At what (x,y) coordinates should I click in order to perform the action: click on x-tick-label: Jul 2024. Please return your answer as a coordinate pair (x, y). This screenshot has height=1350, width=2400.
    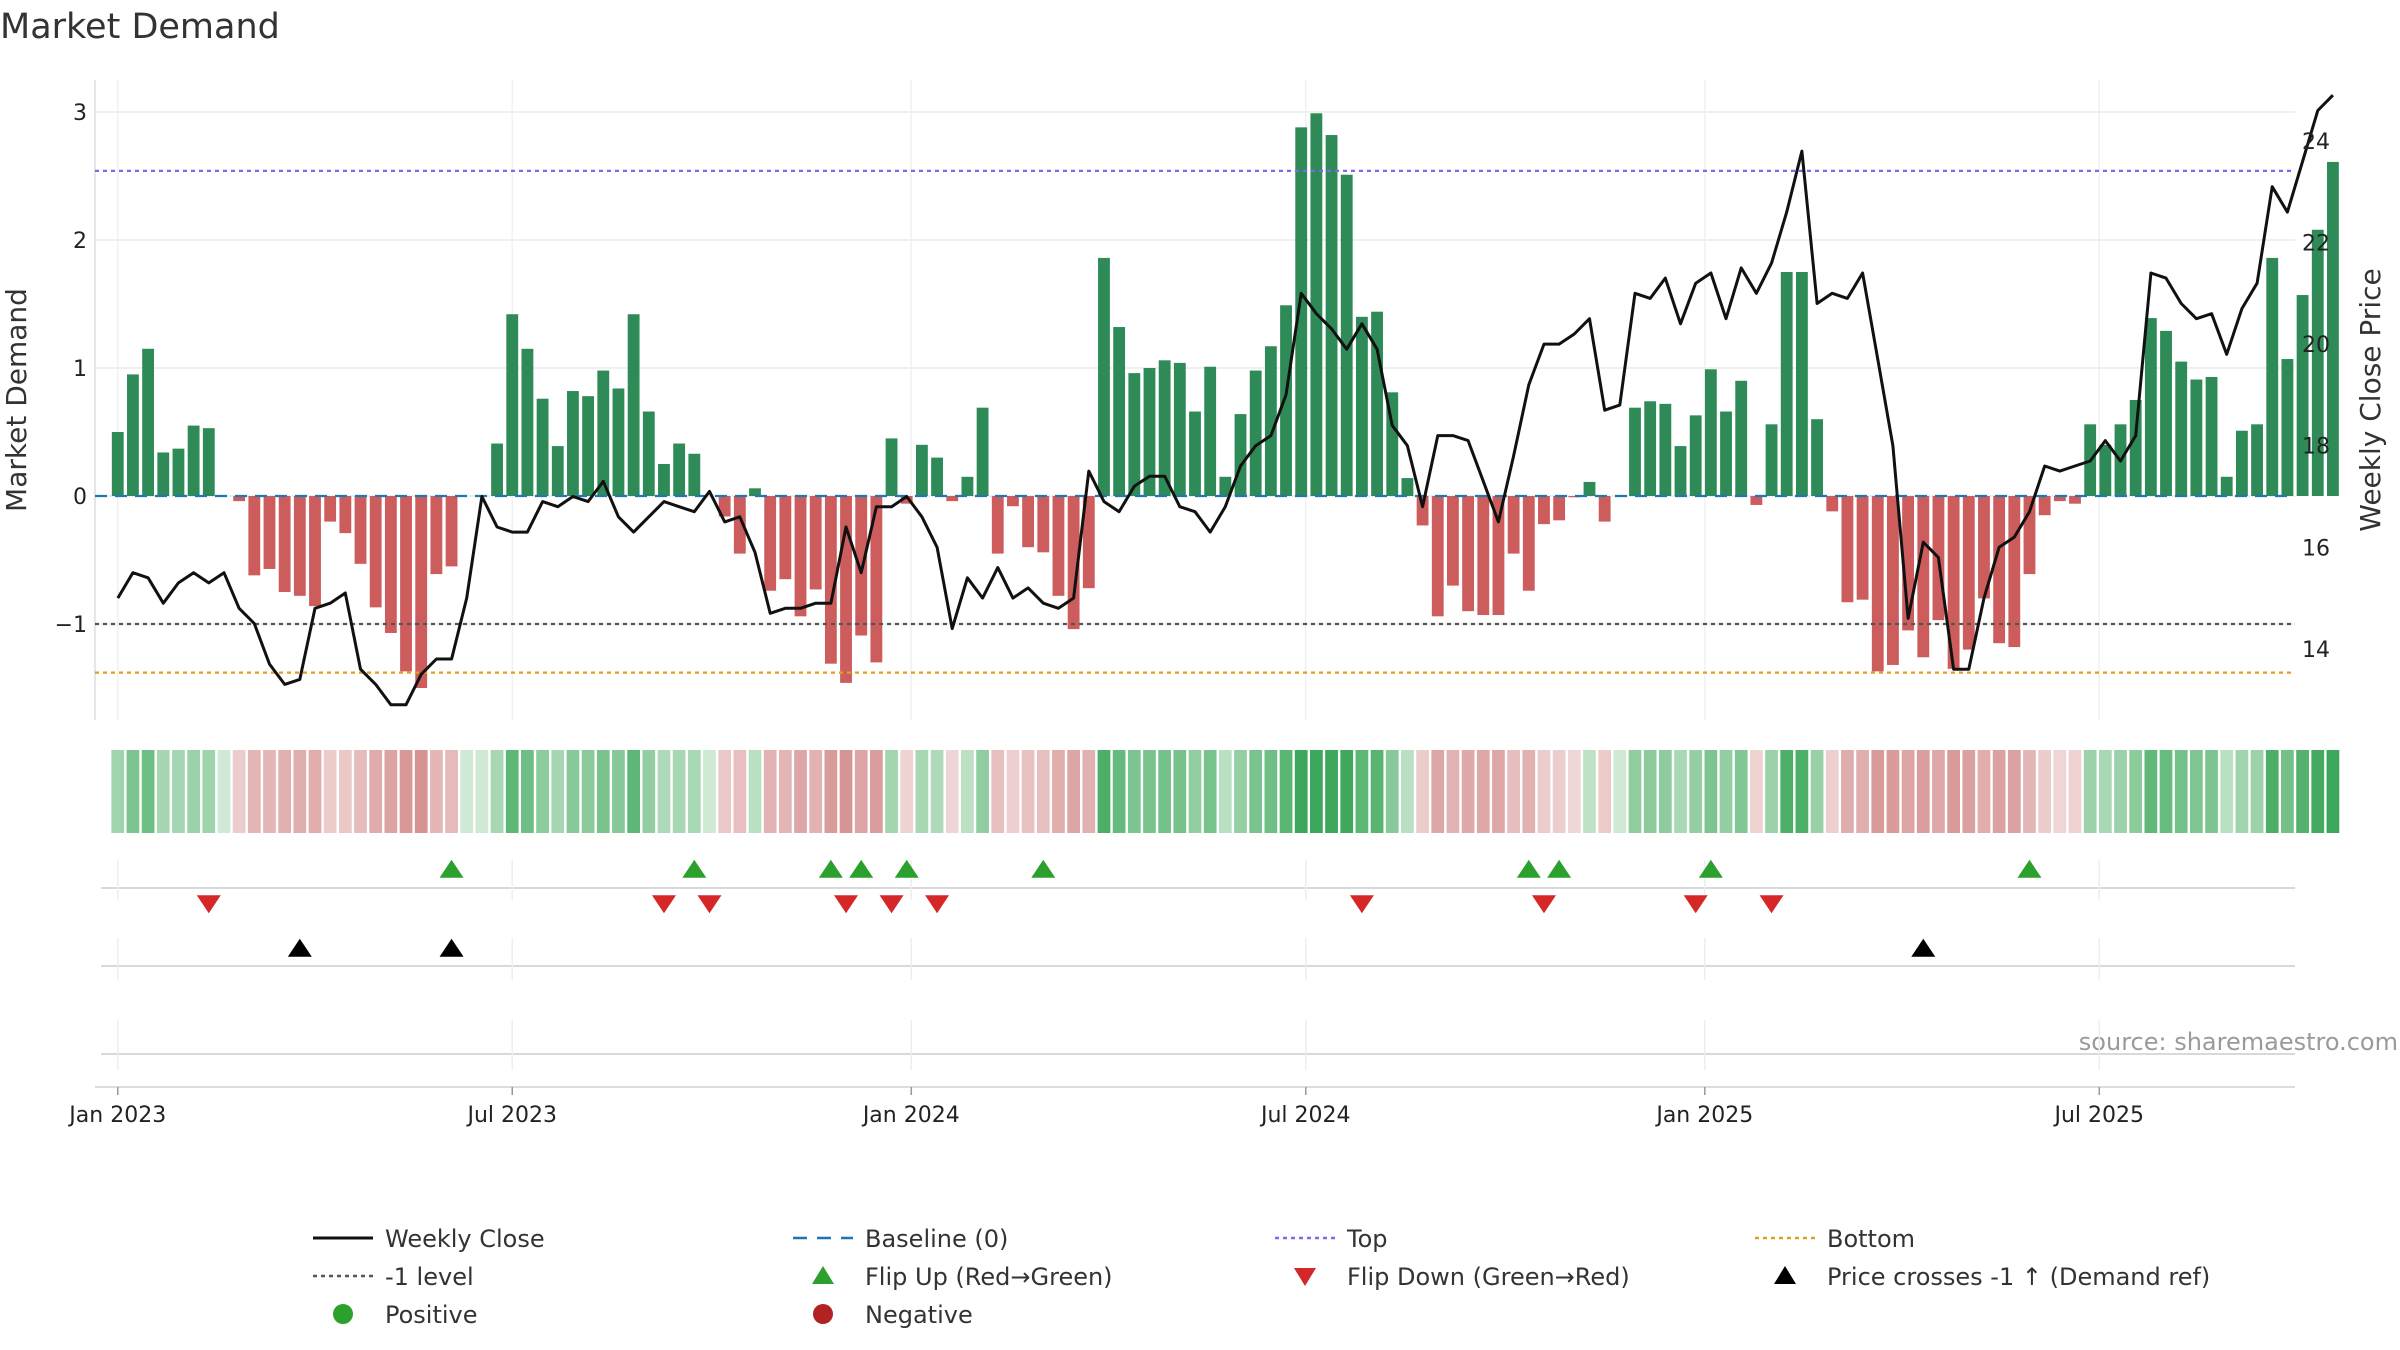
    Looking at the image, I should click on (1305, 1115).